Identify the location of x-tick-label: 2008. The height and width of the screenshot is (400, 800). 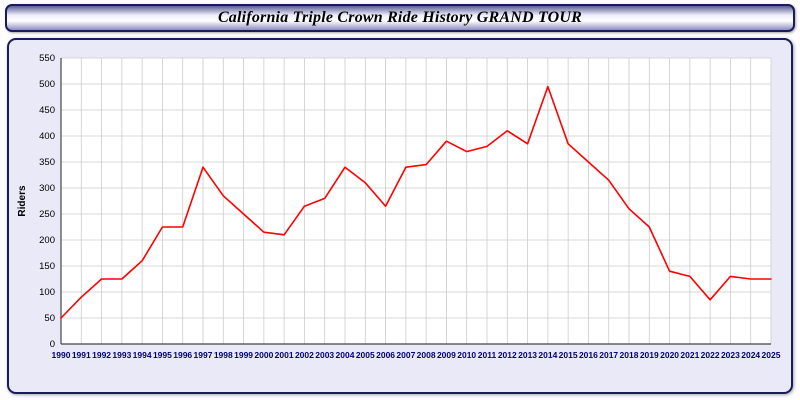
(426, 355).